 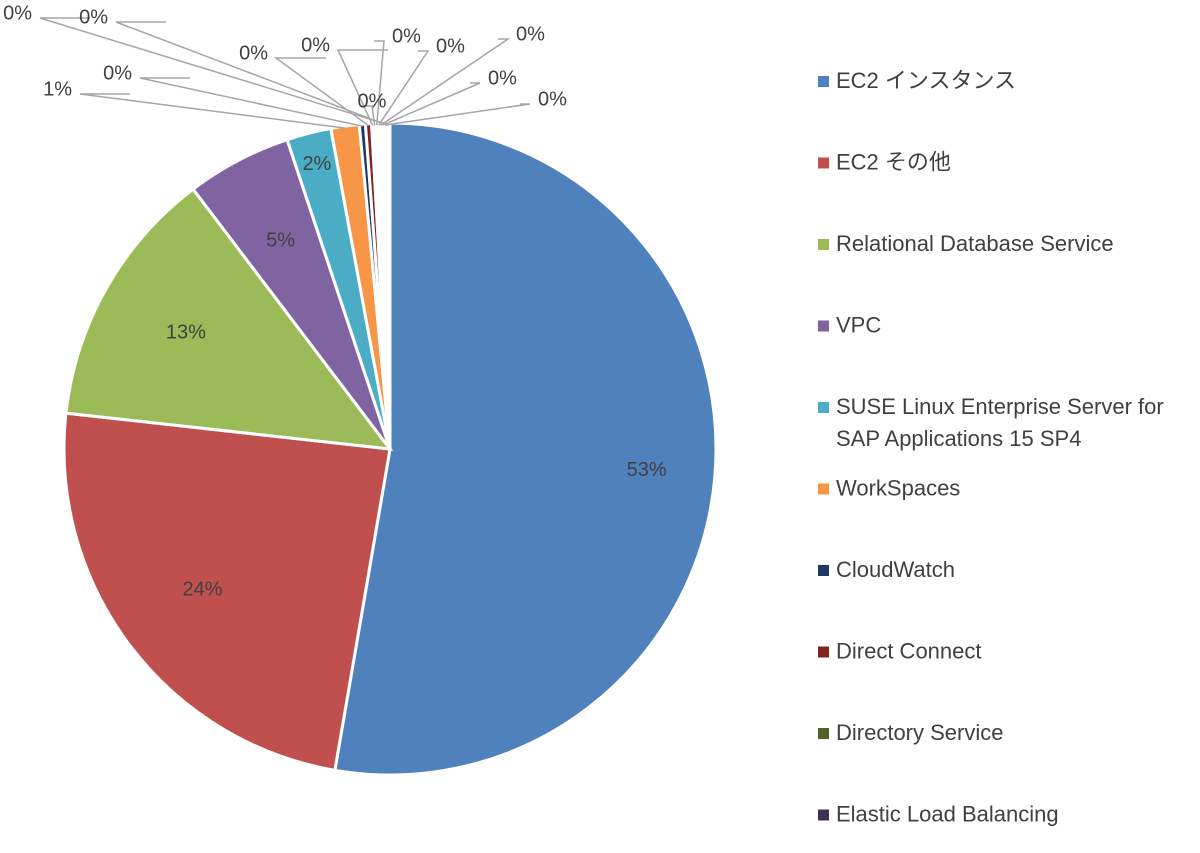 What do you see at coordinates (315, 45) in the screenshot?
I see `data-label-9: 0%` at bounding box center [315, 45].